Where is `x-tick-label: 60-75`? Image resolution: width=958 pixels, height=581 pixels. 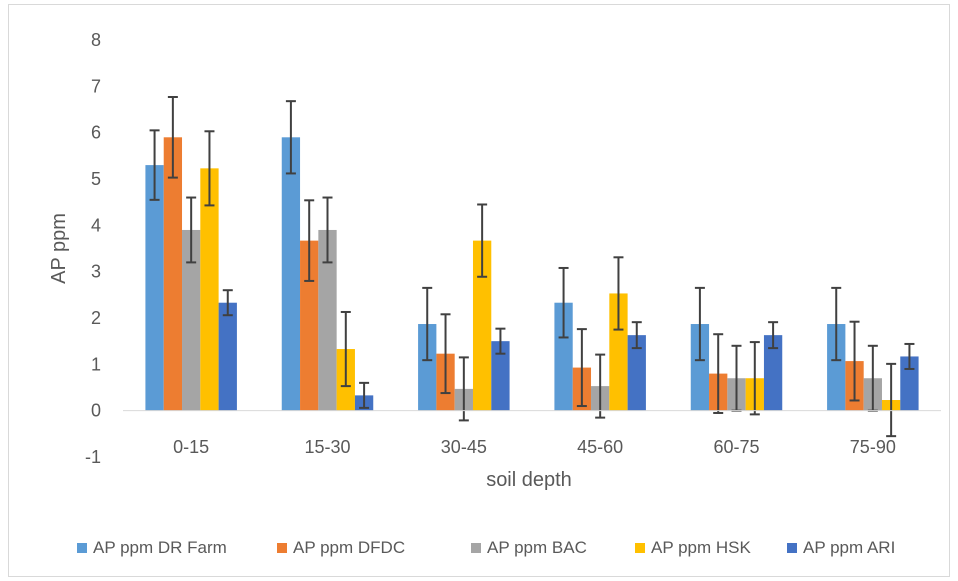 x-tick-label: 60-75 is located at coordinates (736, 447).